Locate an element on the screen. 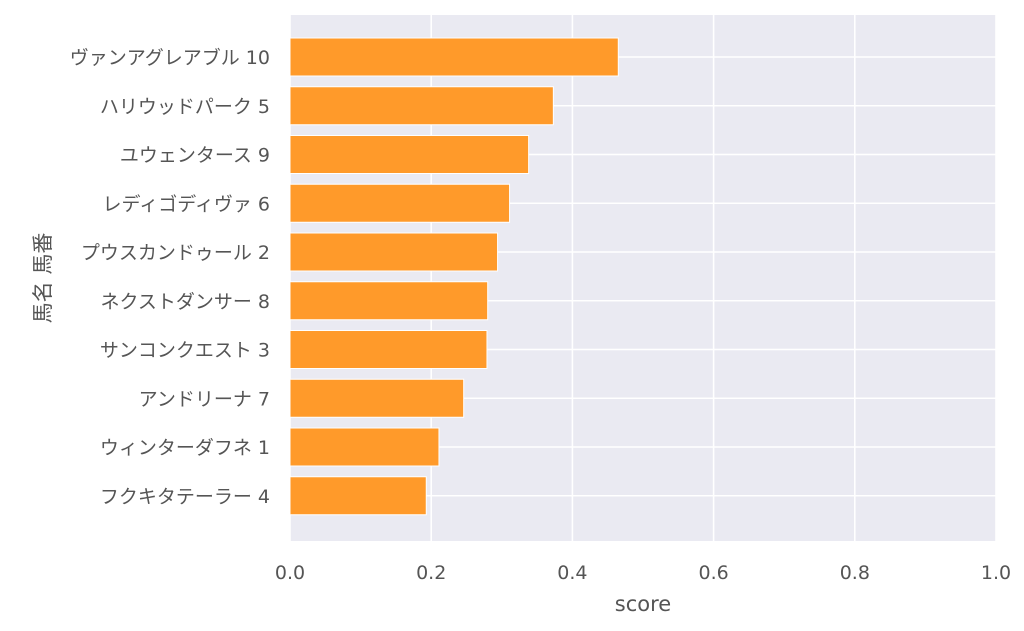 The width and height of the screenshot is (1024, 631). y-tick-label: フクキタテーラー 4 is located at coordinates (185, 497).